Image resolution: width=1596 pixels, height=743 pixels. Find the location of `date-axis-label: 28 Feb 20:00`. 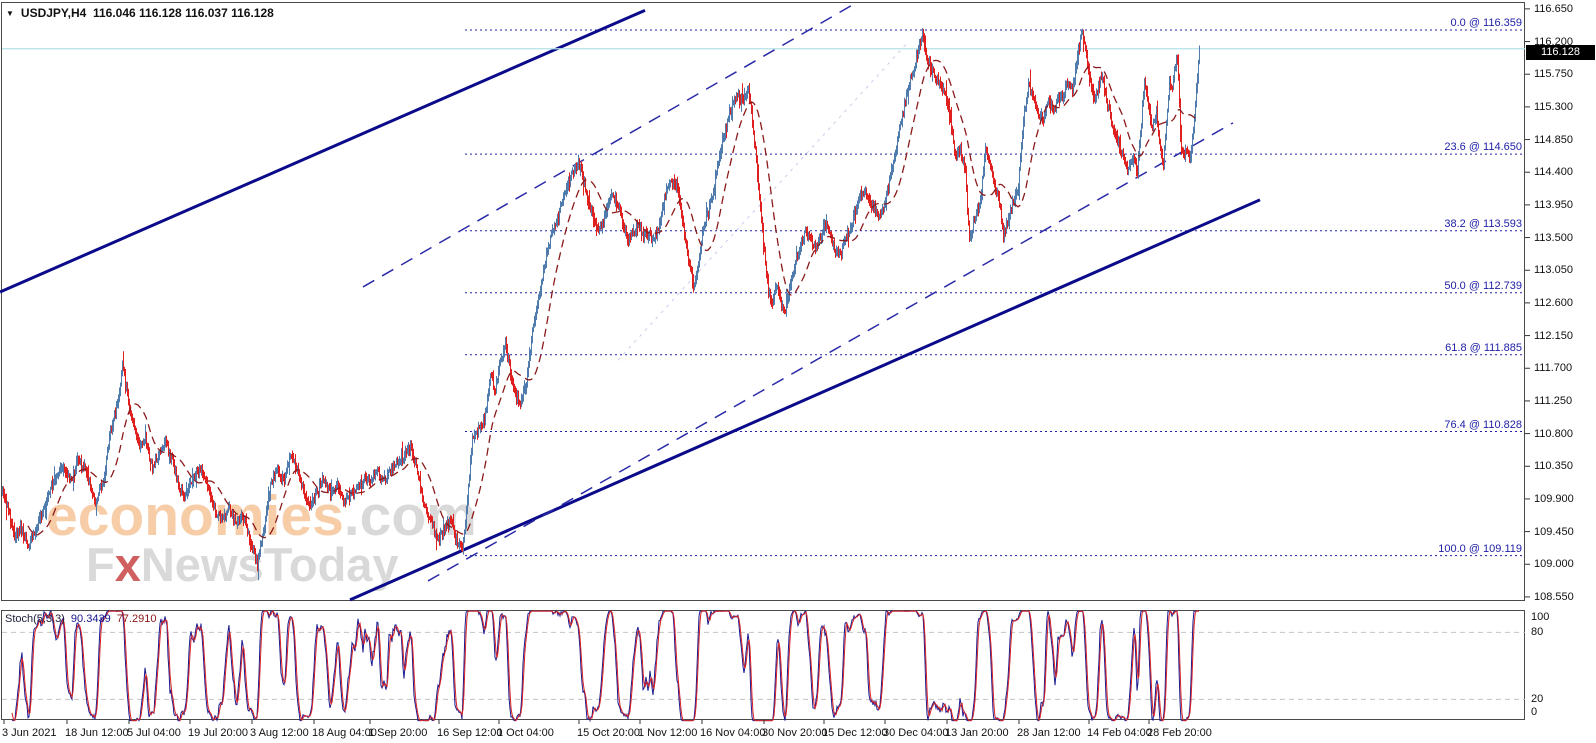

date-axis-label: 28 Feb 20:00 is located at coordinates (1179, 733).